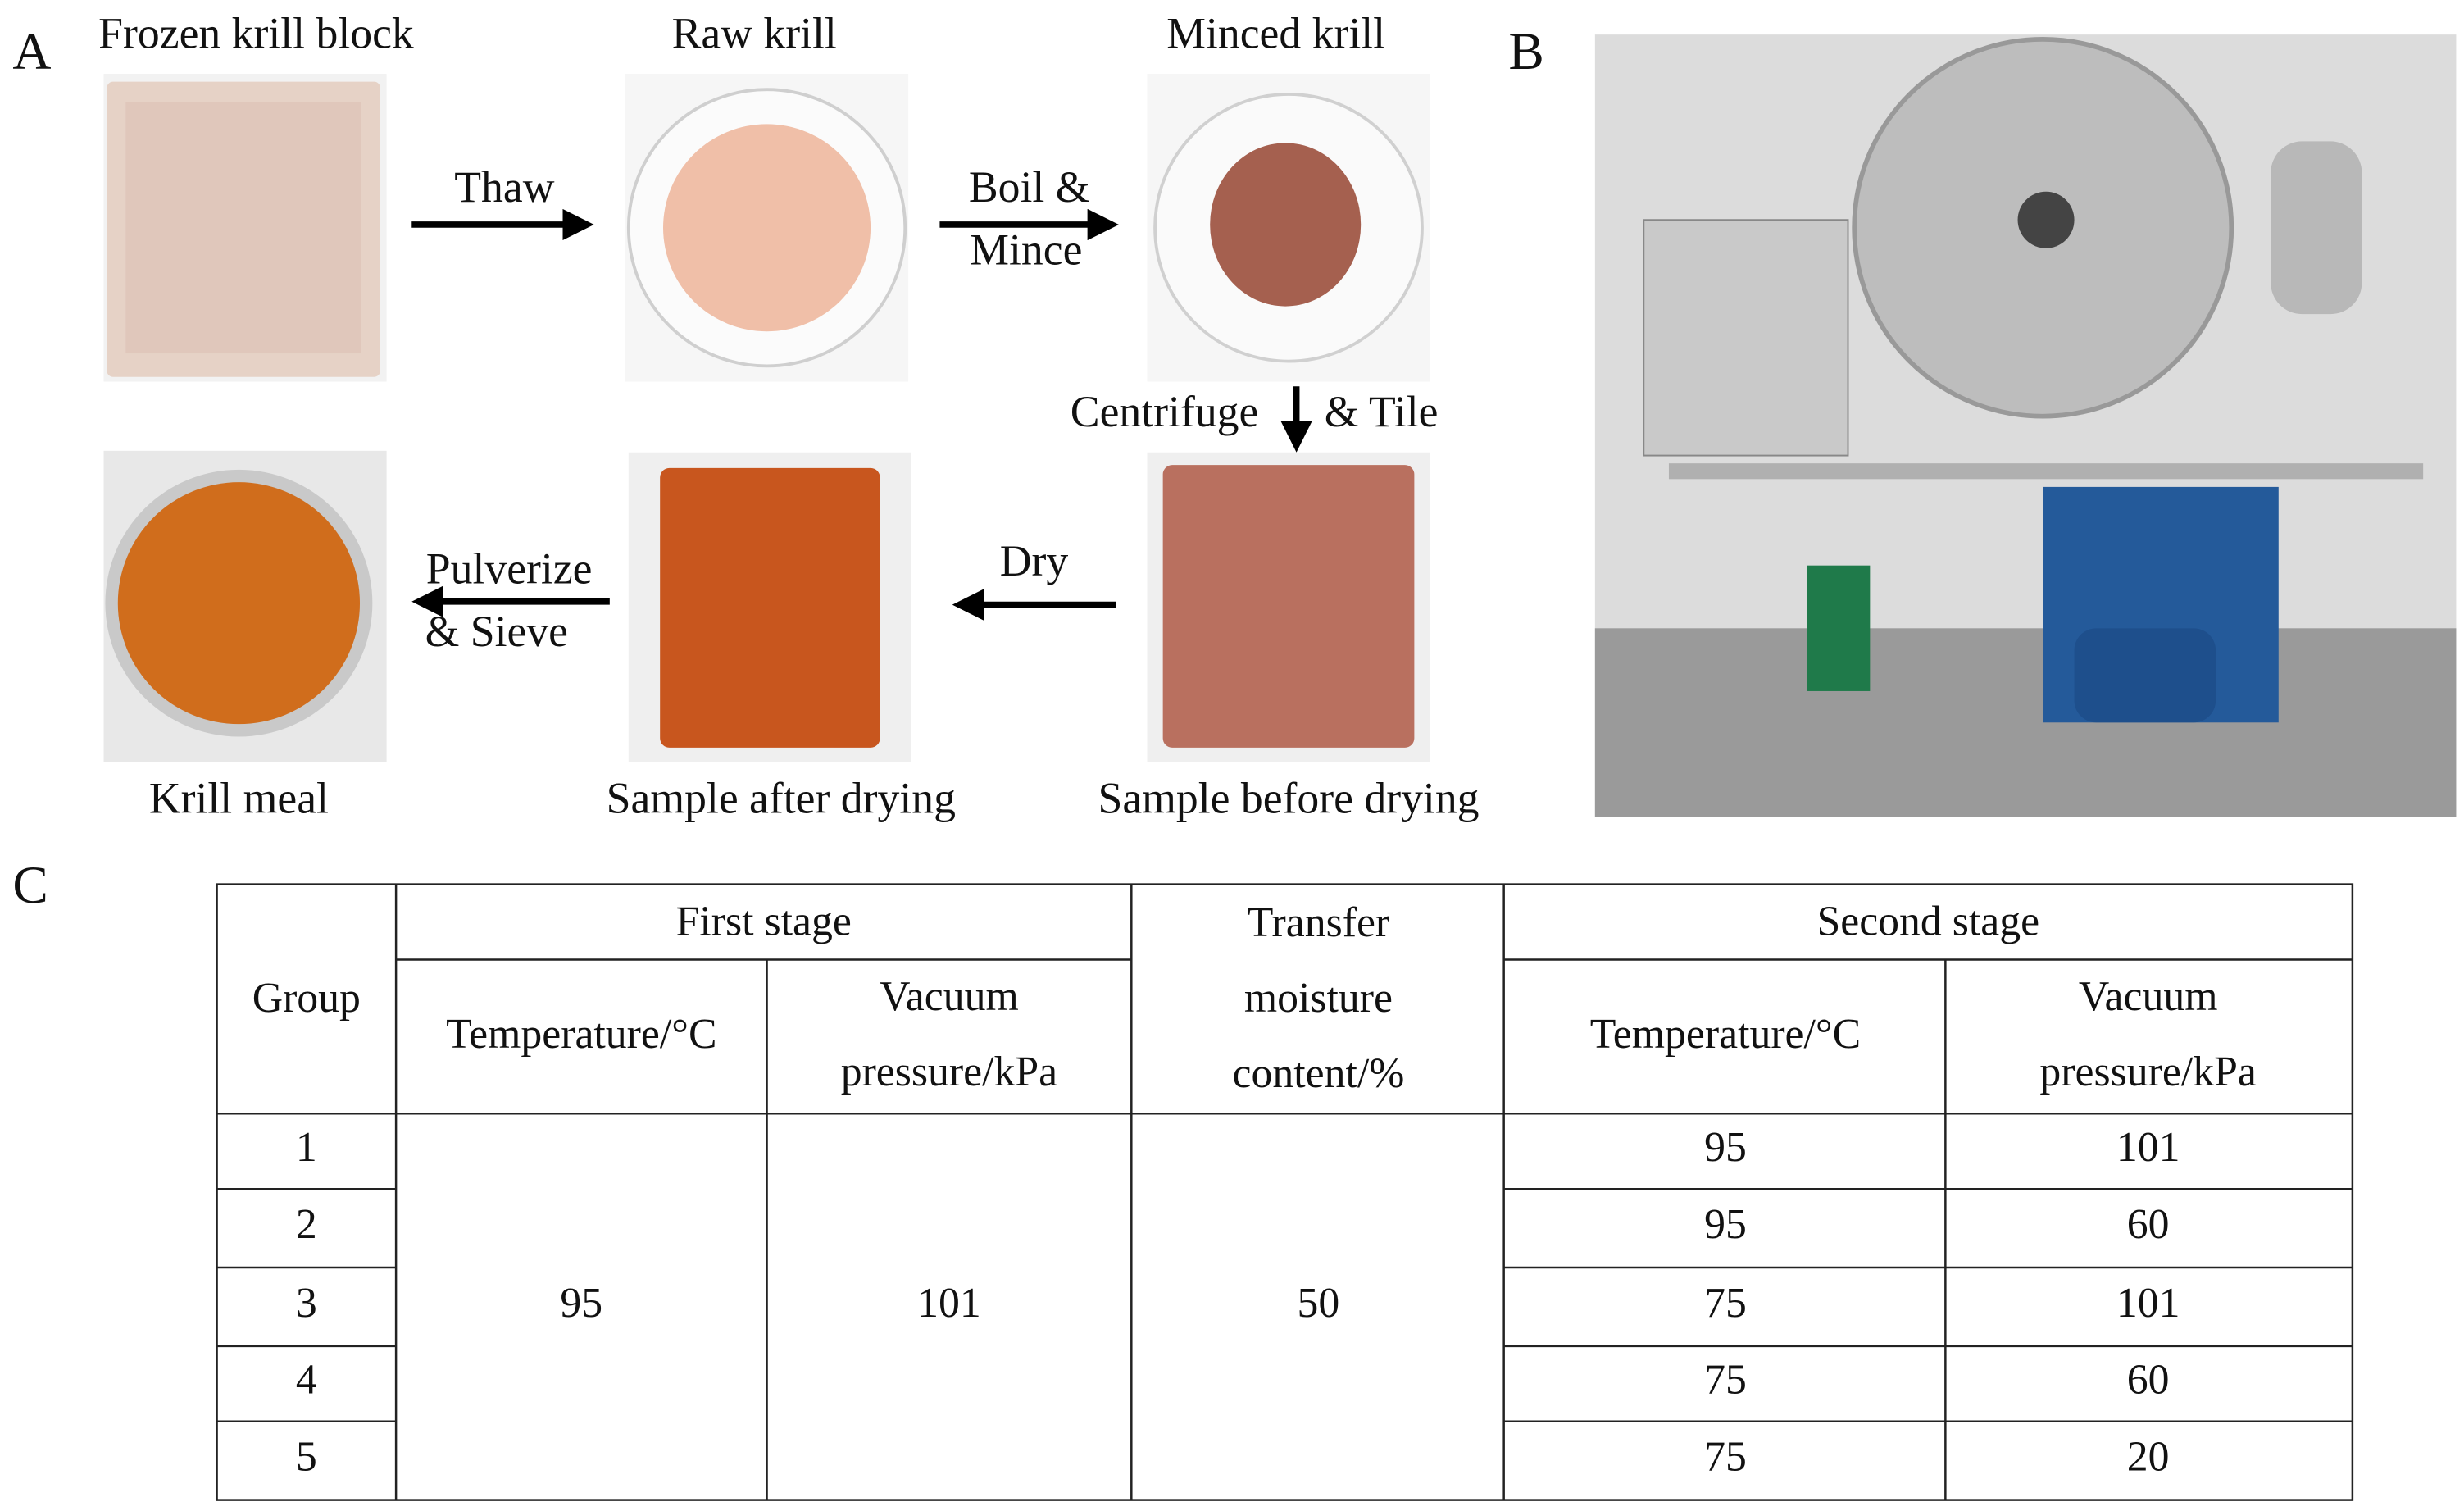  Describe the element at coordinates (30, 886) in the screenshot. I see `panel-label: C` at that location.